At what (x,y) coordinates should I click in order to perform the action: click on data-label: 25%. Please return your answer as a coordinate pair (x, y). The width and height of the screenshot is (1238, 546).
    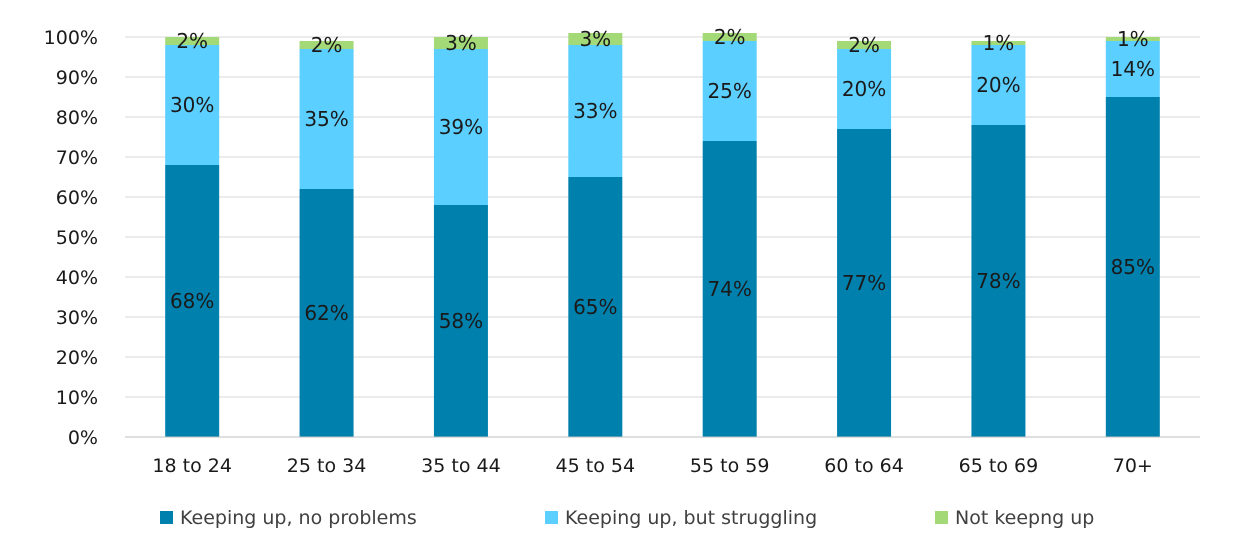
    Looking at the image, I should click on (729, 91).